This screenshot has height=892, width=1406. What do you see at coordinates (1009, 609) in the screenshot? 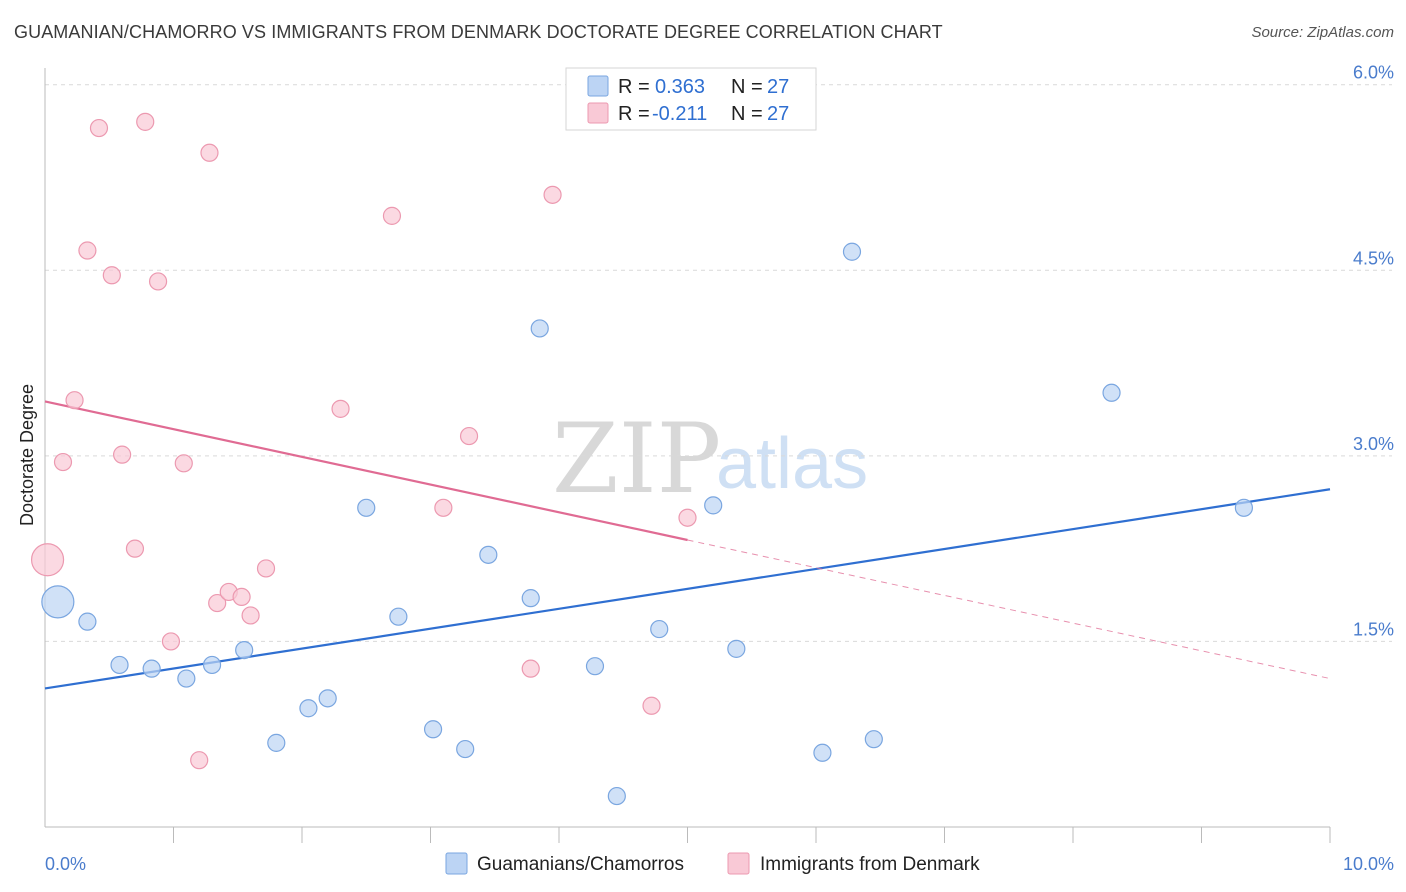
I see `trend-line-pink-dashed` at bounding box center [1009, 609].